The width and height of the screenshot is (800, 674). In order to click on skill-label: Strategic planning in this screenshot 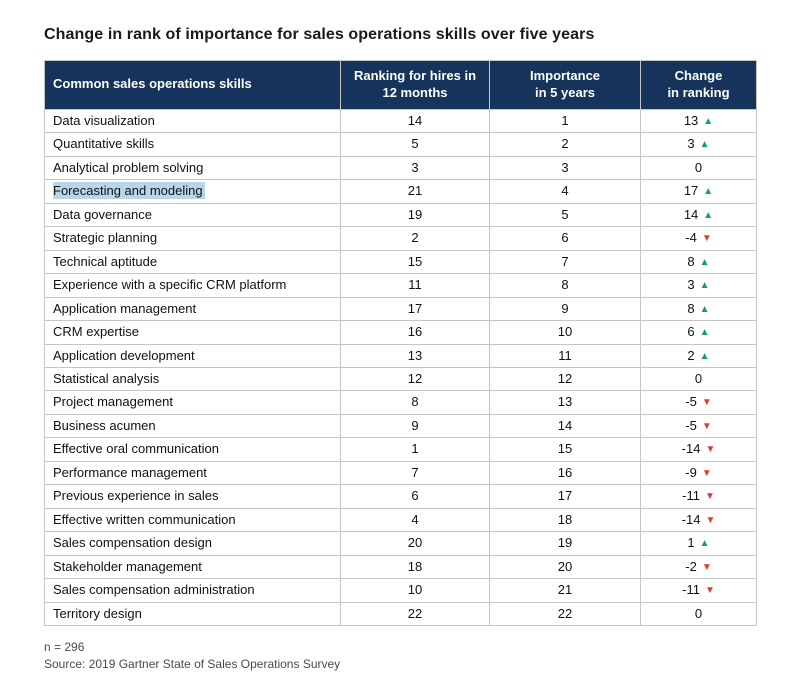, I will do `click(105, 238)`.